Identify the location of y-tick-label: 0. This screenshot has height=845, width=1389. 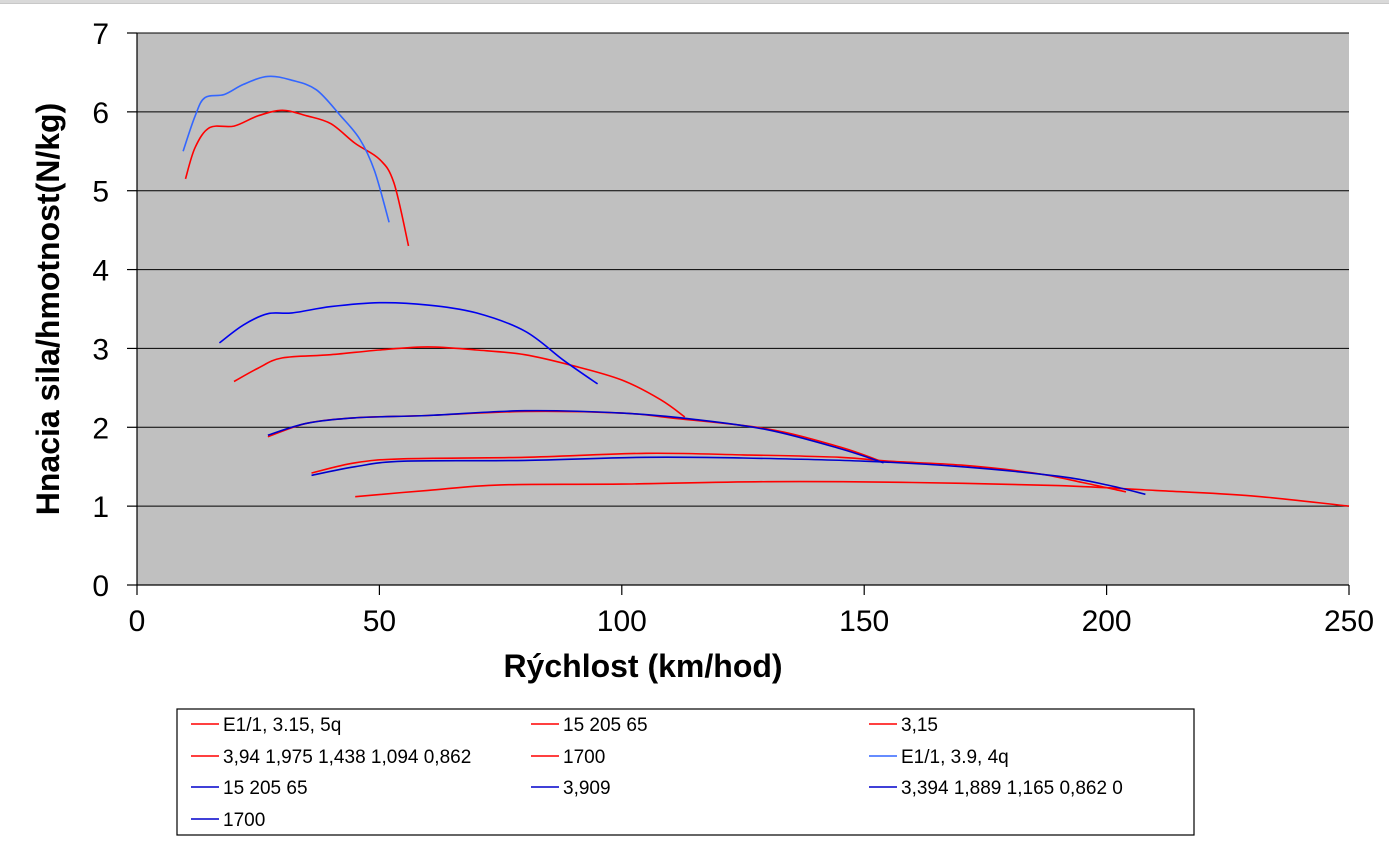
(100, 586).